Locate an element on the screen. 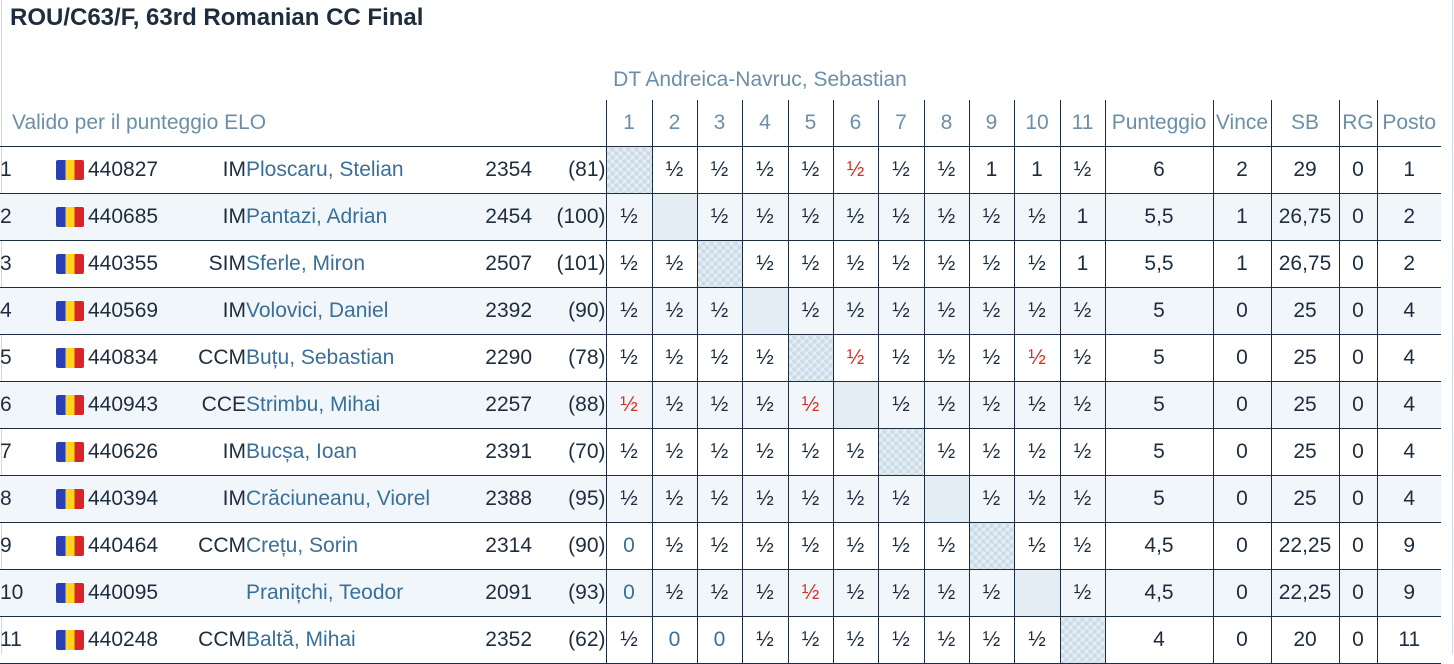  score-cell: 5 is located at coordinates (1158, 405).